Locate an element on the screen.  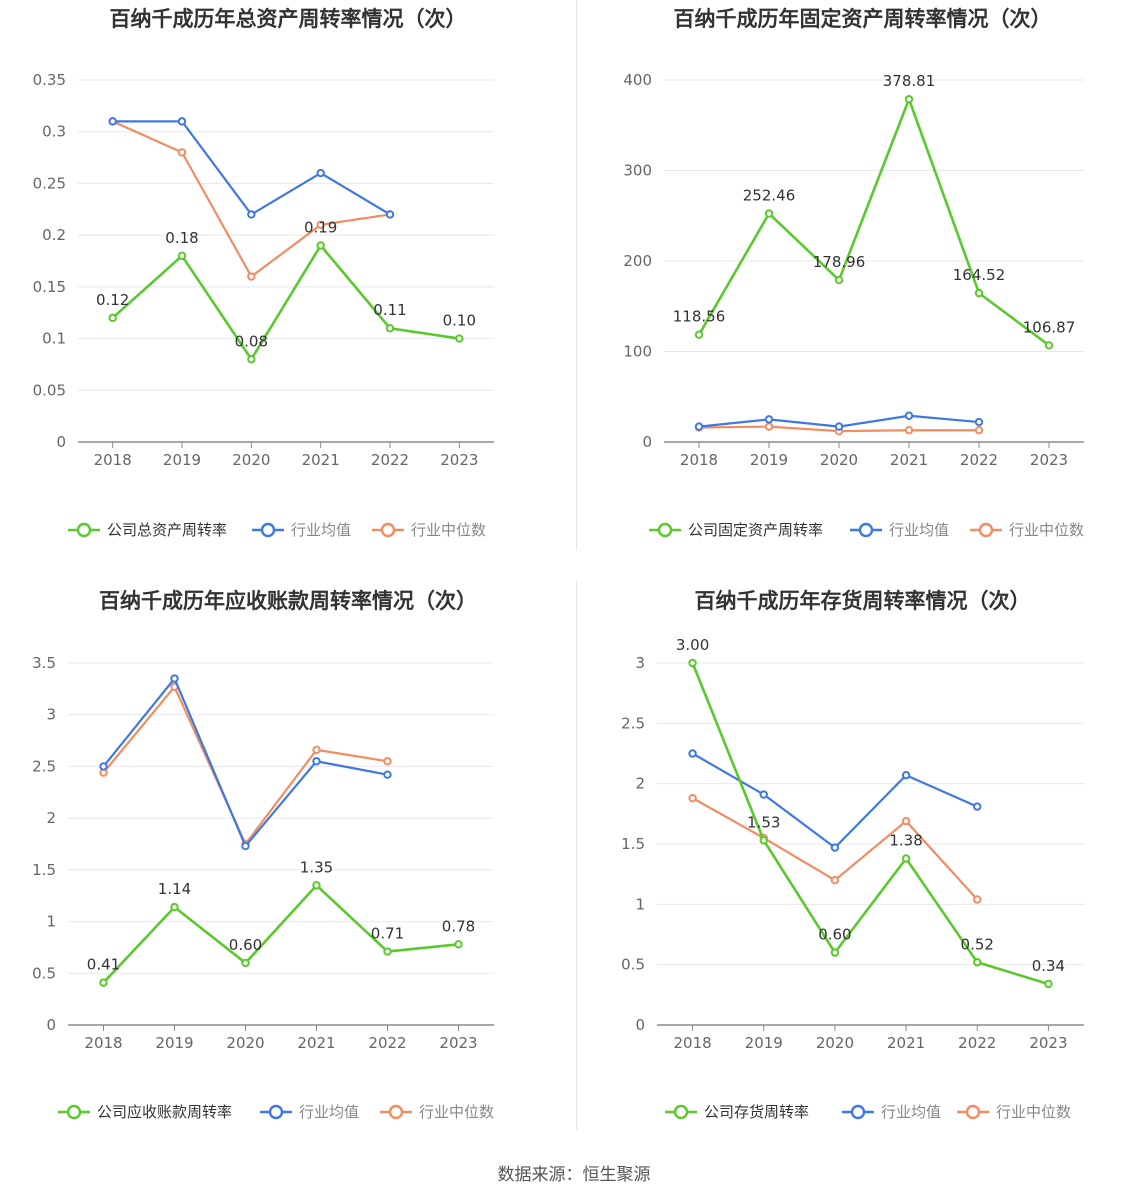
y-tick-label: 0.25 is located at coordinates (49, 183).